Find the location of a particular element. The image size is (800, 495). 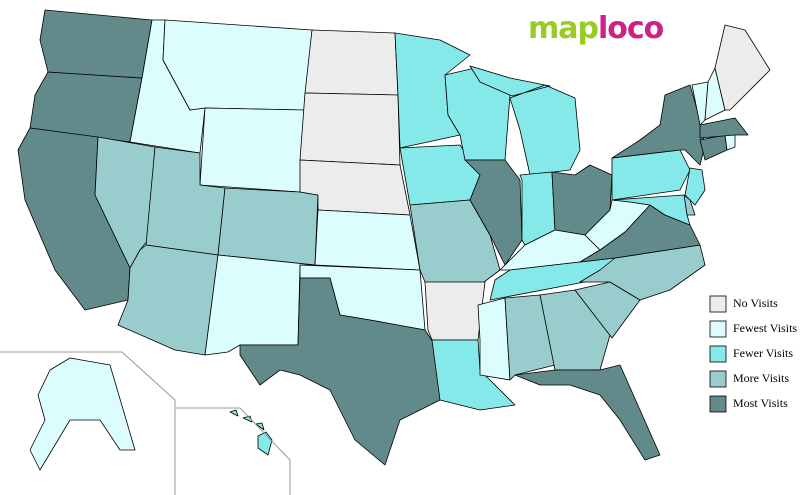

legend-label: Fewest Visits is located at coordinates (765, 328).